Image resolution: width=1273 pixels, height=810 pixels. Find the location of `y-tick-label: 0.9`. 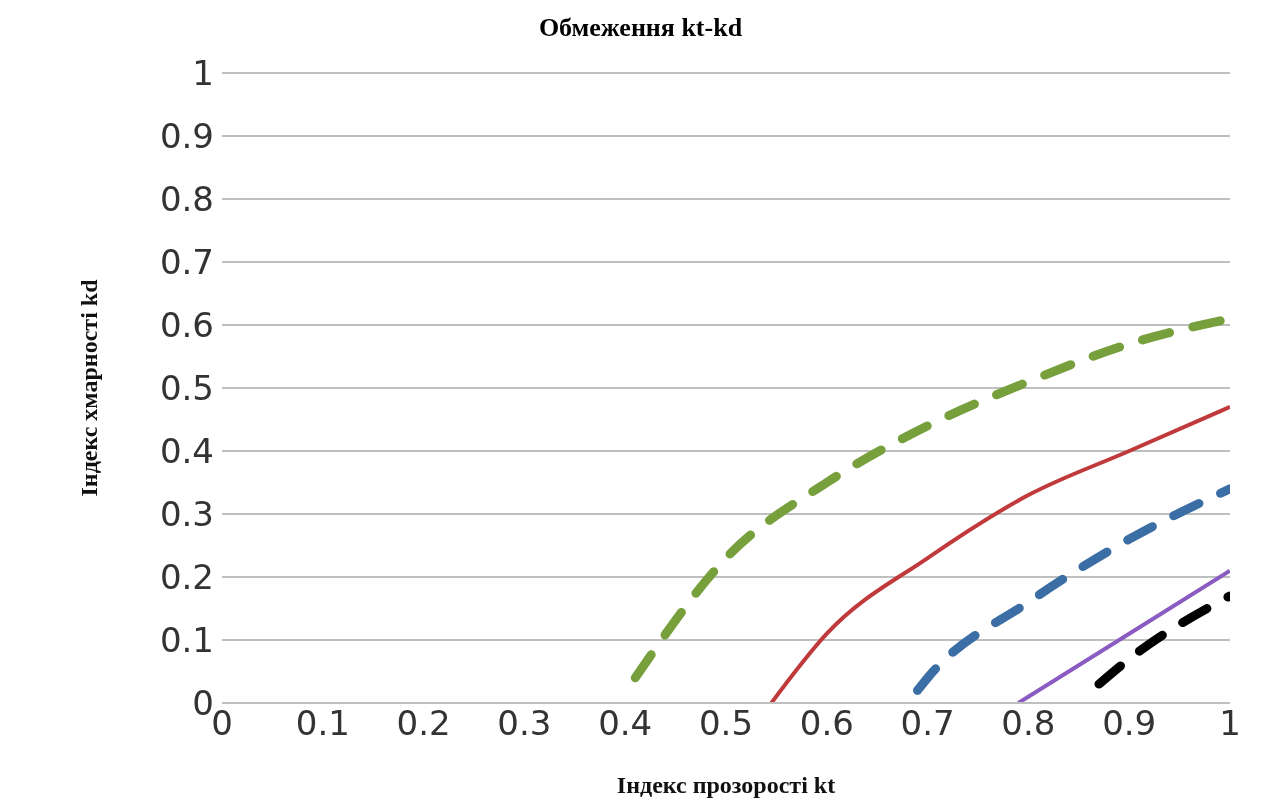

y-tick-label: 0.9 is located at coordinates (186, 136).